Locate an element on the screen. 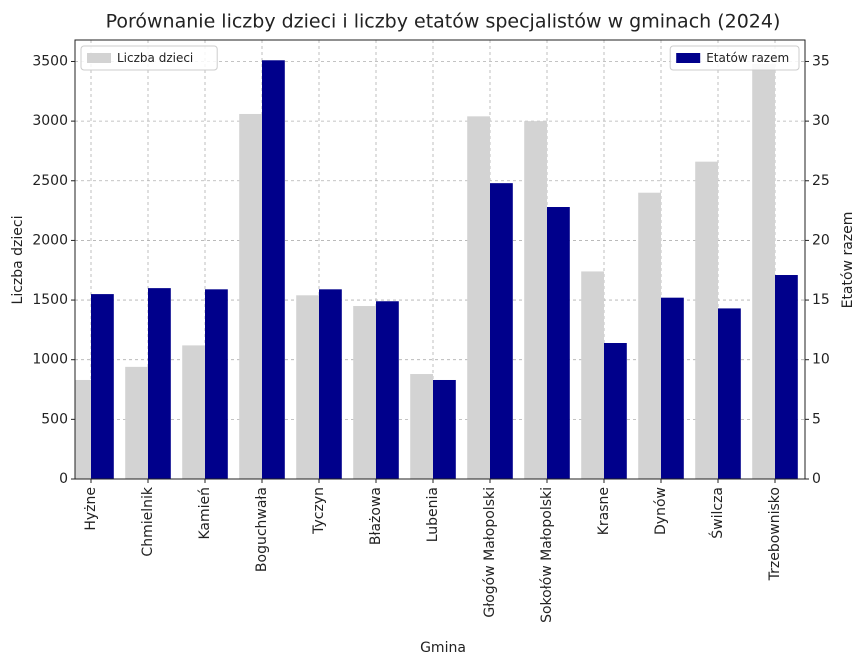  y2-tick-label: 10 is located at coordinates (821, 360).